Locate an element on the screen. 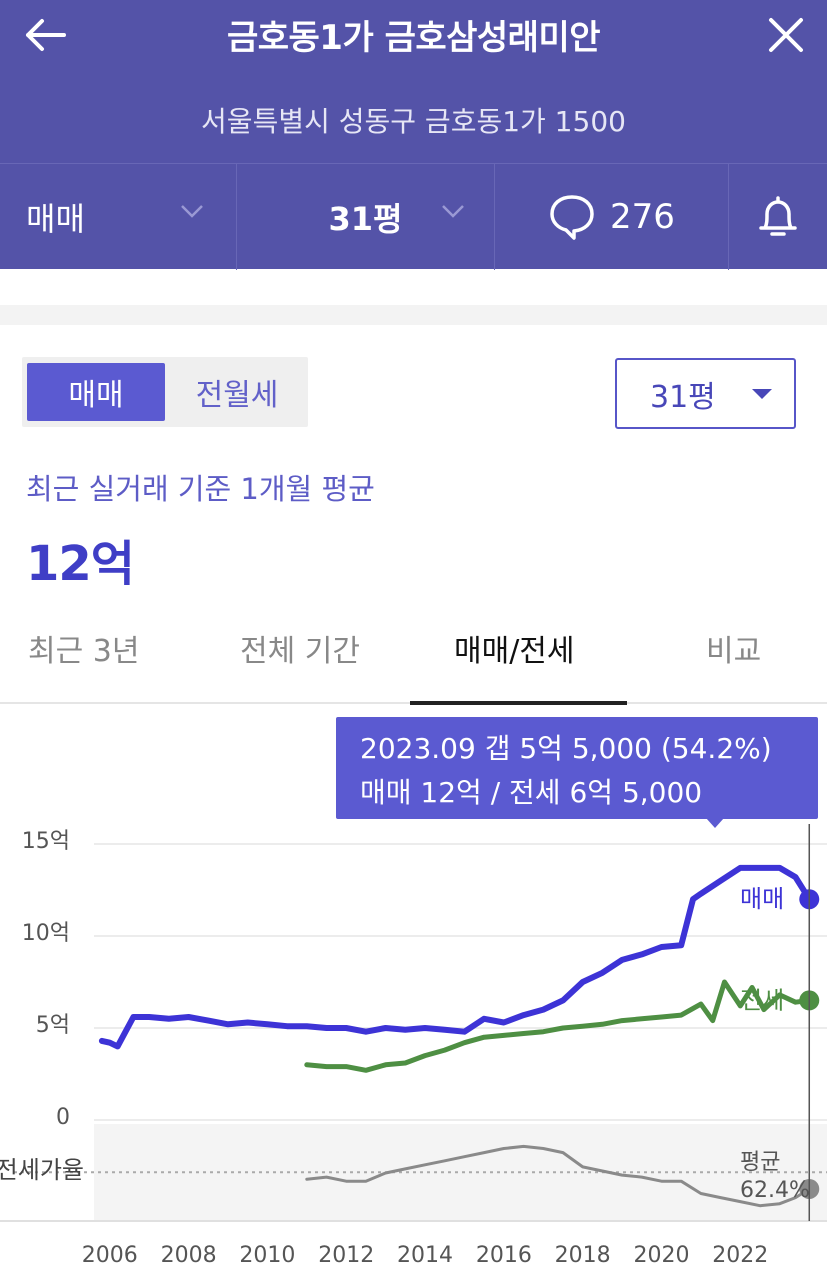 This screenshot has width=827, height=1276. back-arrow-icon is located at coordinates (46, 35).